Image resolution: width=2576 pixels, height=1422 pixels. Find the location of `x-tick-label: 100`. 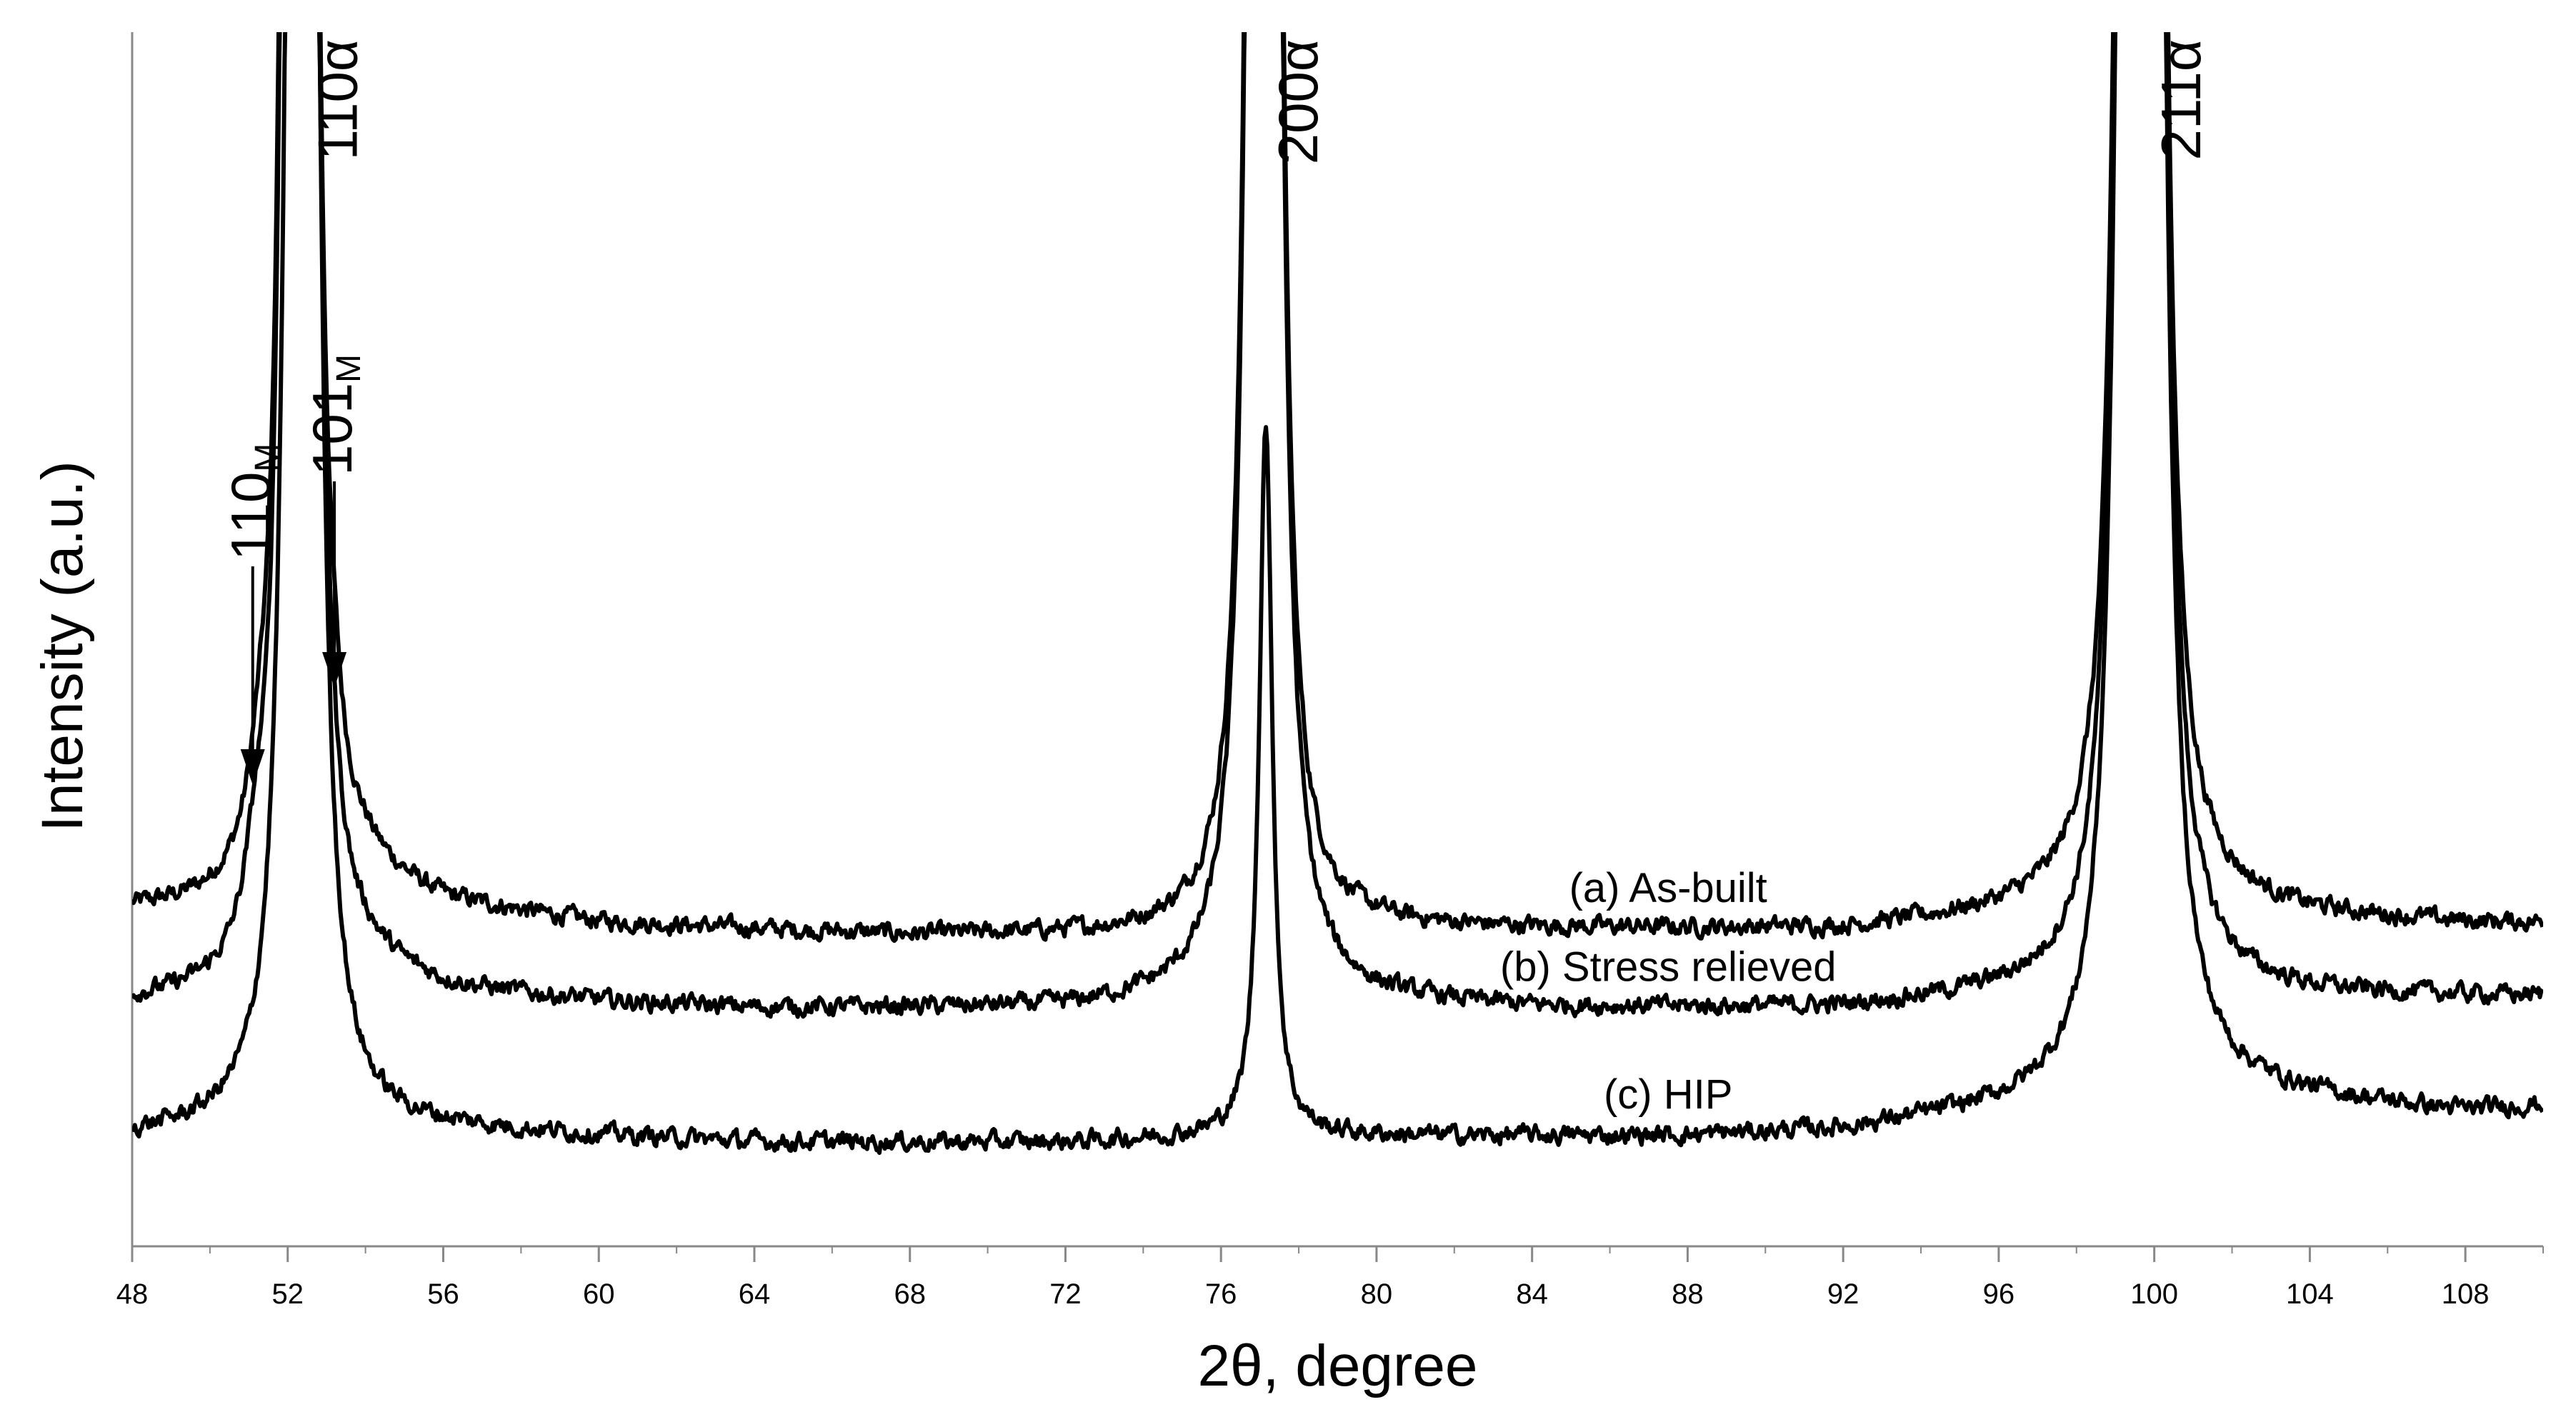

x-tick-label: 100 is located at coordinates (2154, 1294).